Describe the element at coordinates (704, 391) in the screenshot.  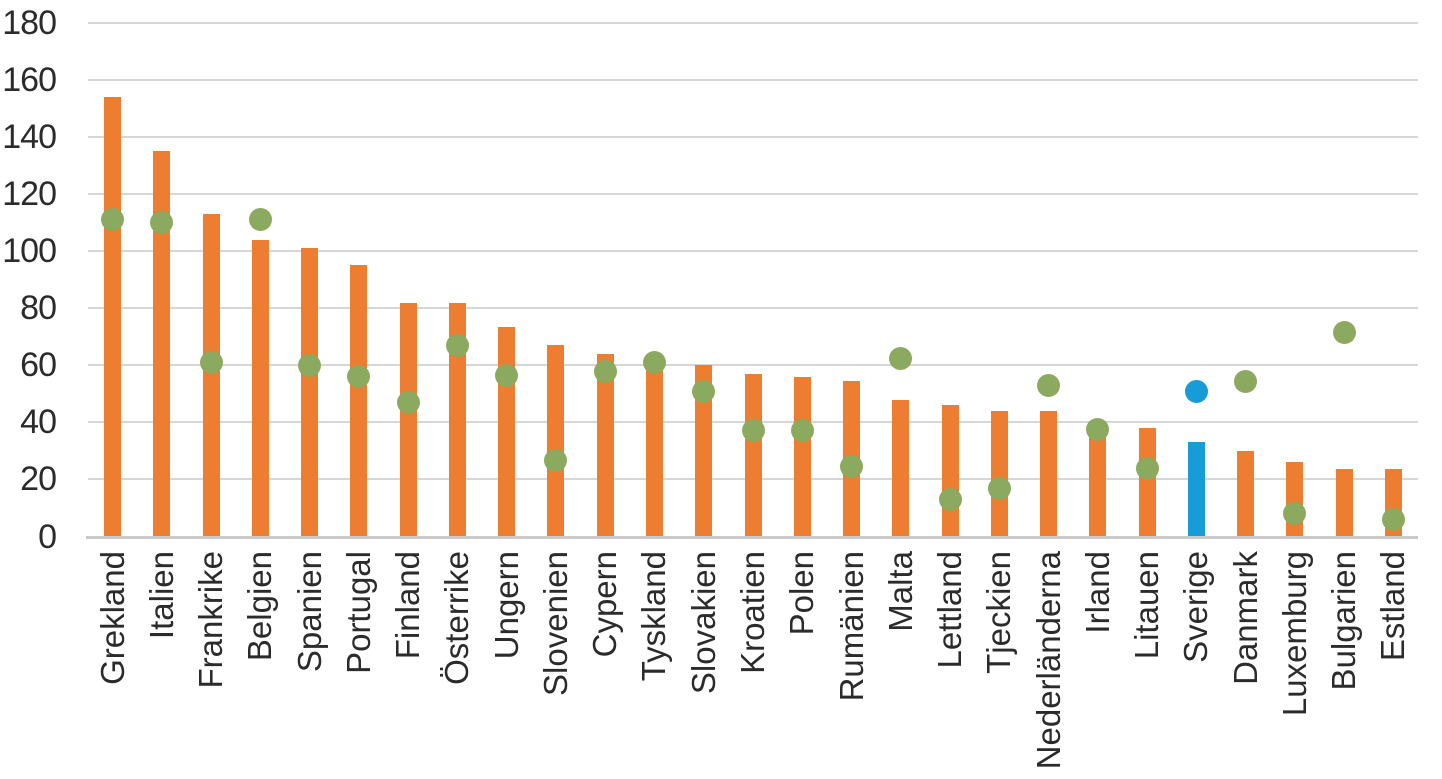
I see `dot-slovakien` at that location.